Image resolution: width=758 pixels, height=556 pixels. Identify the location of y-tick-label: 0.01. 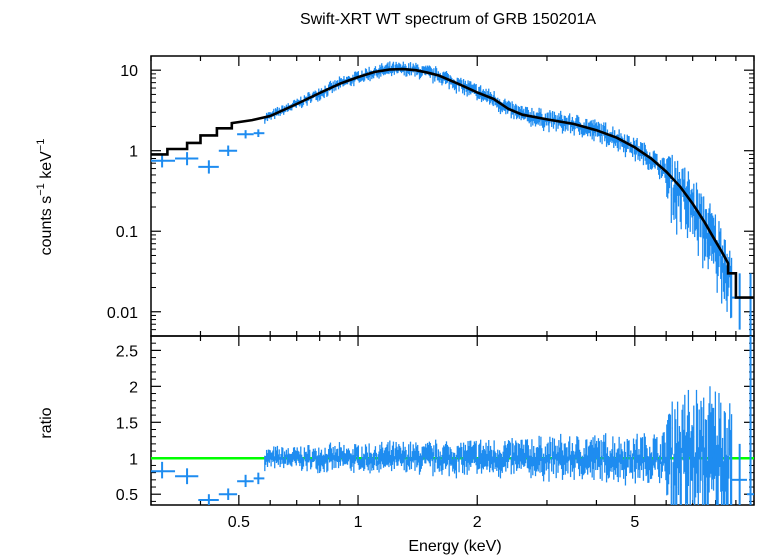
(122, 313).